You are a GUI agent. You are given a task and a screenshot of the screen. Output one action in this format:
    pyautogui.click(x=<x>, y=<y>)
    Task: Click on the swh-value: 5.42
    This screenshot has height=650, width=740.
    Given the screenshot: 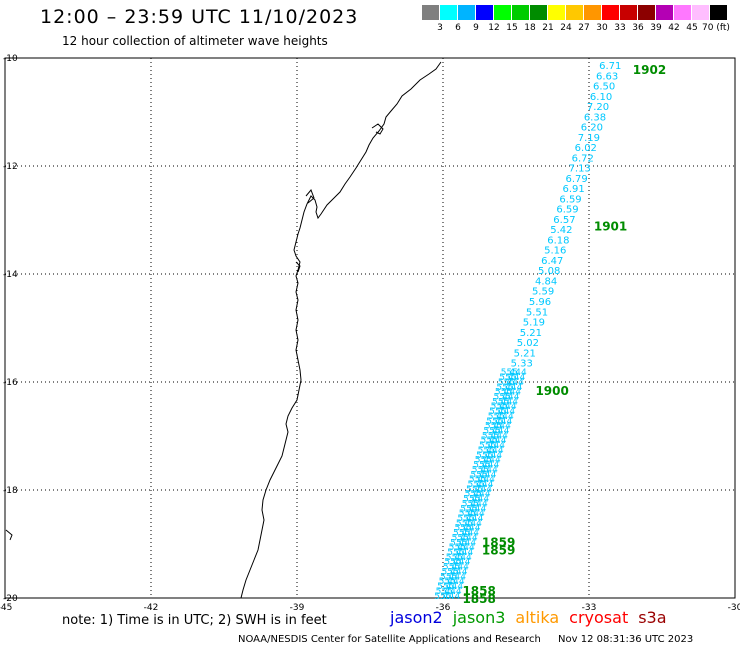 What is the action you would take?
    pyautogui.click(x=561, y=230)
    